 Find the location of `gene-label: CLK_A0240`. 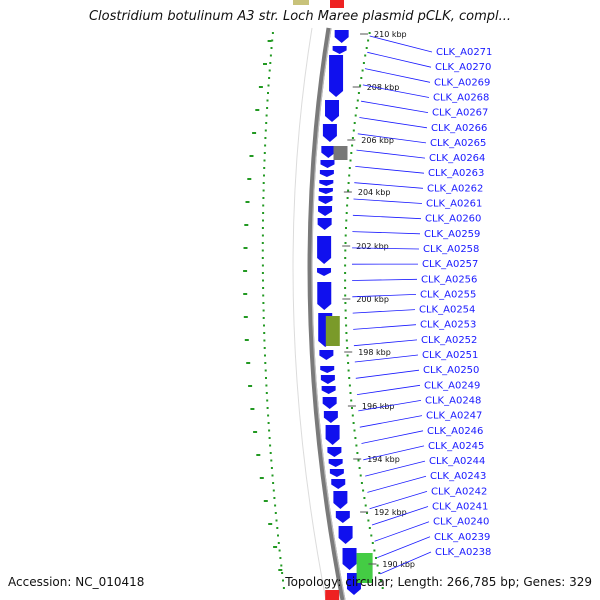

gene-label: CLK_A0240 is located at coordinates (461, 522).